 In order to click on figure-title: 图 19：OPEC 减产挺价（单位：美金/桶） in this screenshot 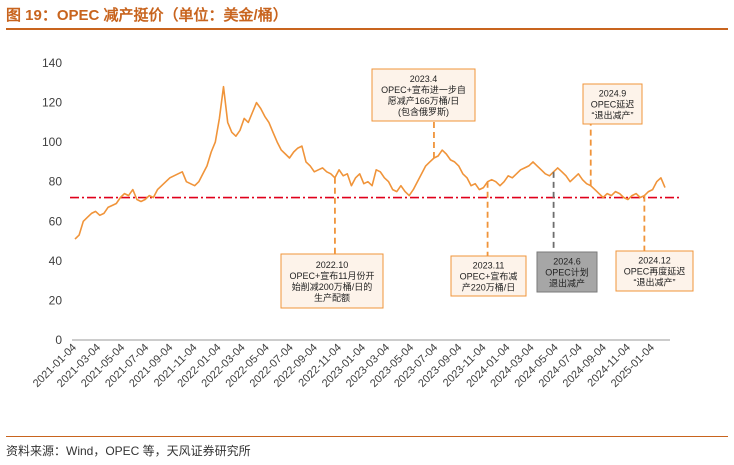, I will do `click(147, 15)`.